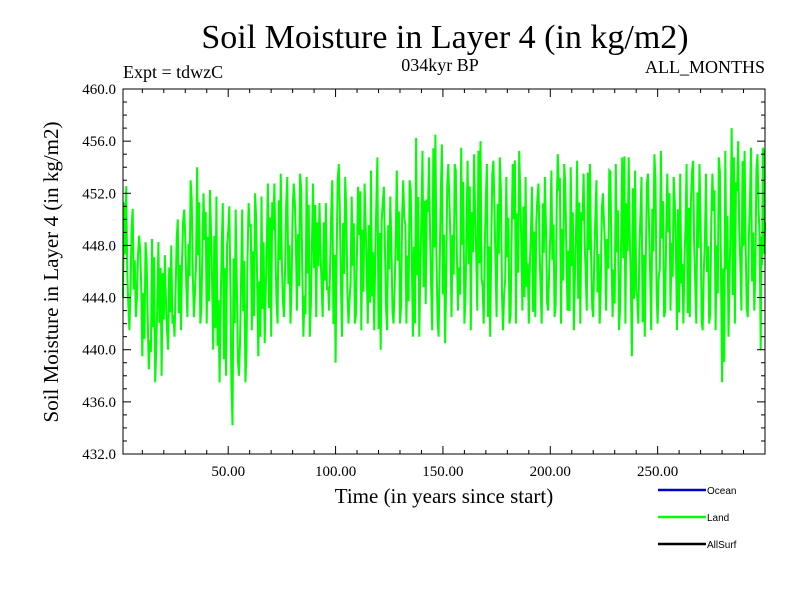 This screenshot has width=800, height=600. What do you see at coordinates (444, 496) in the screenshot?
I see `x-axis-label: Time (in years since start)` at bounding box center [444, 496].